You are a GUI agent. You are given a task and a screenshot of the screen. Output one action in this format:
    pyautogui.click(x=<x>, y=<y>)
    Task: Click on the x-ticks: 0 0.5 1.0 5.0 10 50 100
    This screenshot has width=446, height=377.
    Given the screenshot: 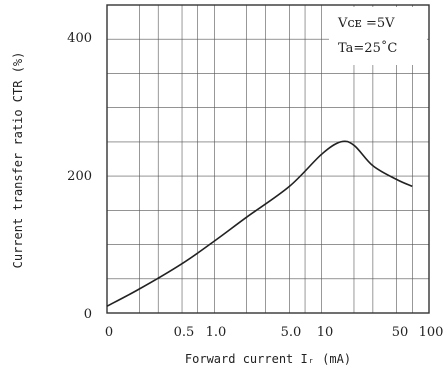 What is the action you would take?
    pyautogui.click(x=274, y=332)
    